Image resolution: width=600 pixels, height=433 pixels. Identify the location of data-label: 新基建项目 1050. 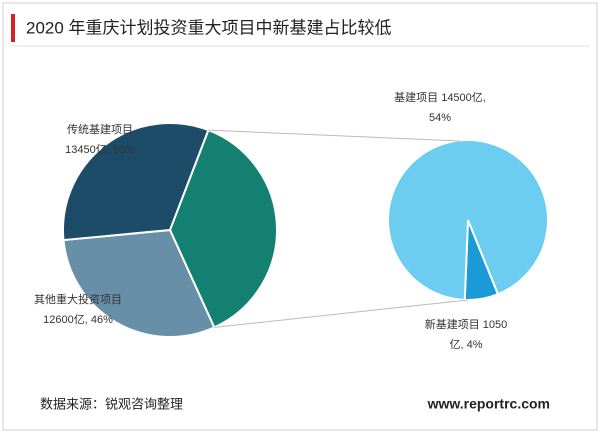
(466, 324).